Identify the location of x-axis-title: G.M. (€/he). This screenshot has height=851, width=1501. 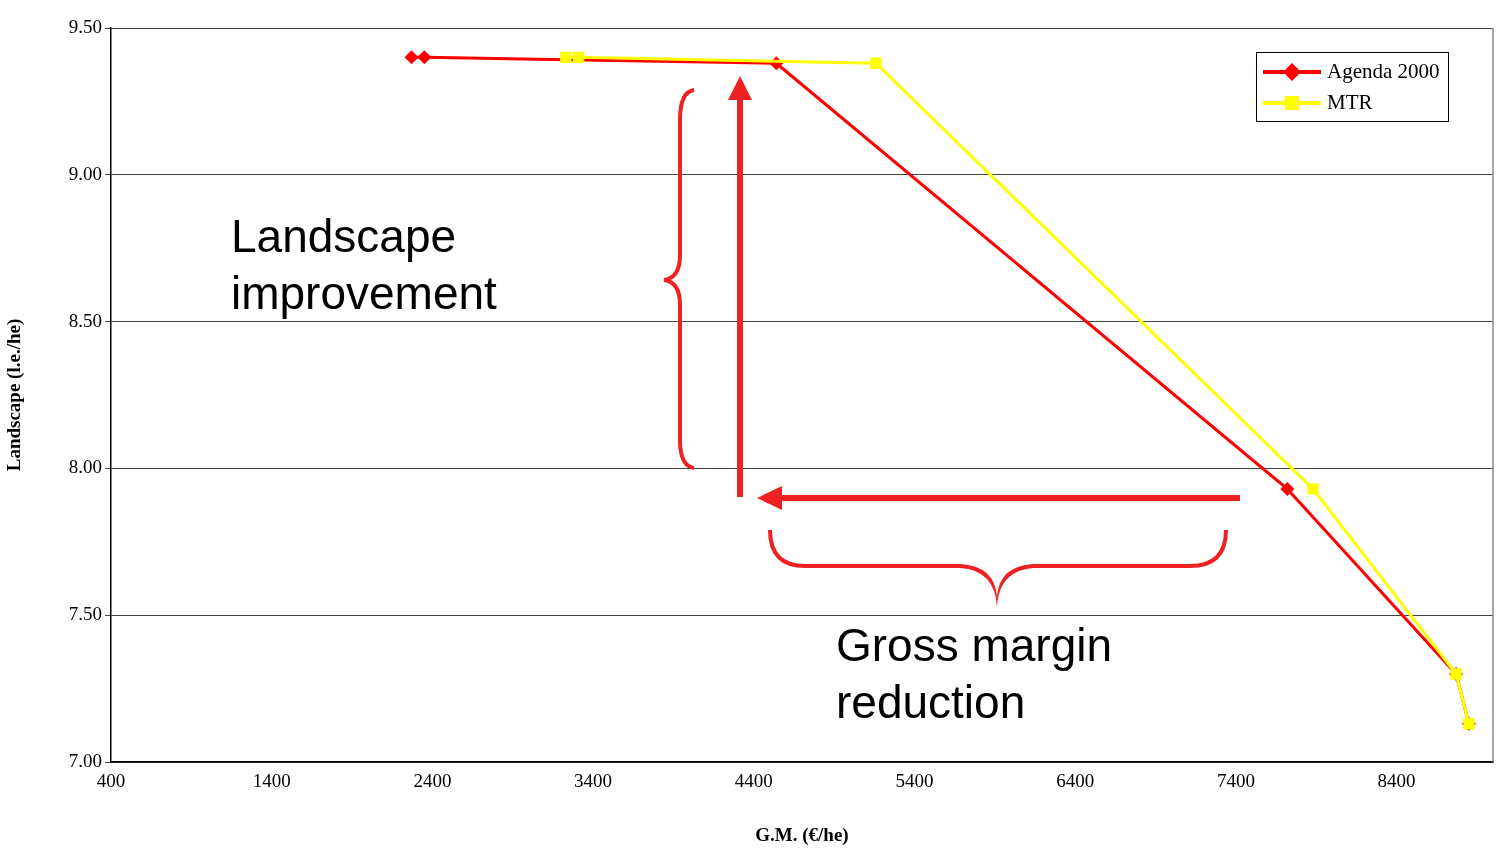
(802, 834).